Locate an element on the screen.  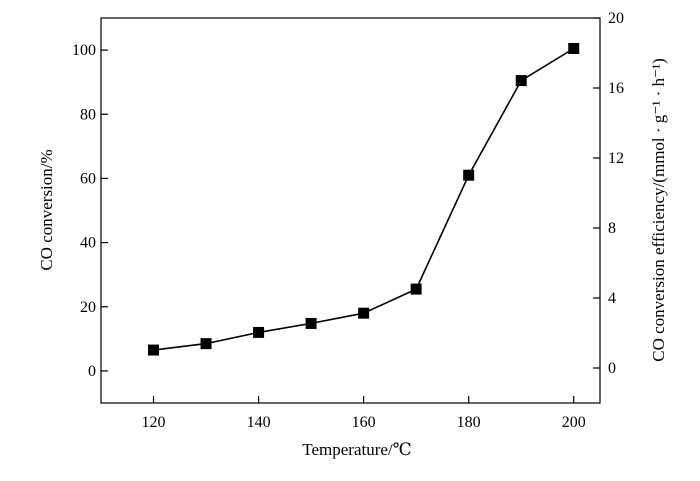
y-tick-label: 60 is located at coordinates (88, 178).